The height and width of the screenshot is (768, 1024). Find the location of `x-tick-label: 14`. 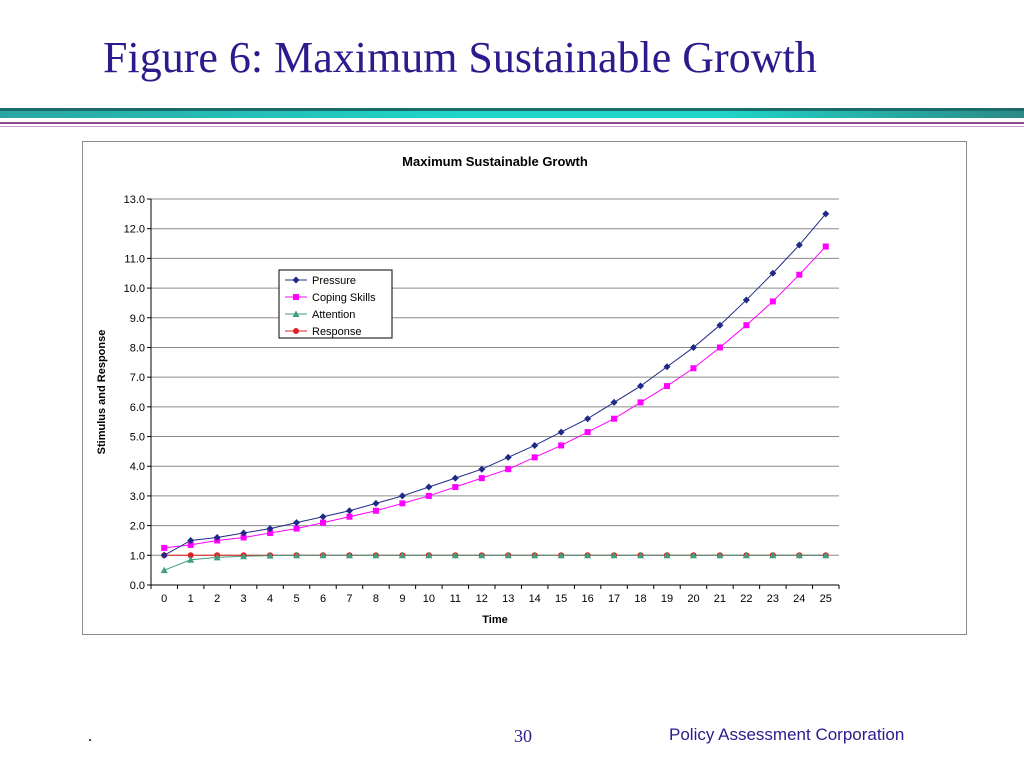

x-tick-label: 14 is located at coordinates (535, 599).